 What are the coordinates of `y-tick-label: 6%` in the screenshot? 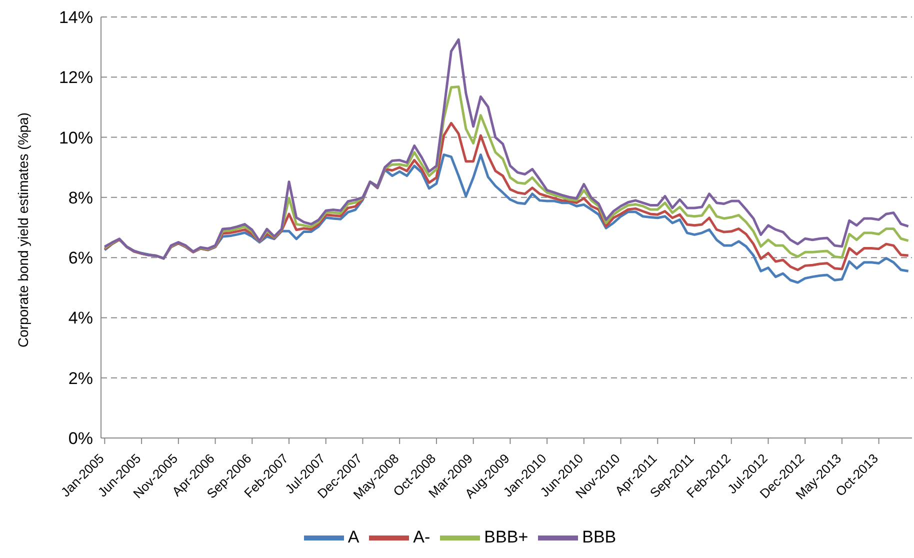 It's located at (80, 258).